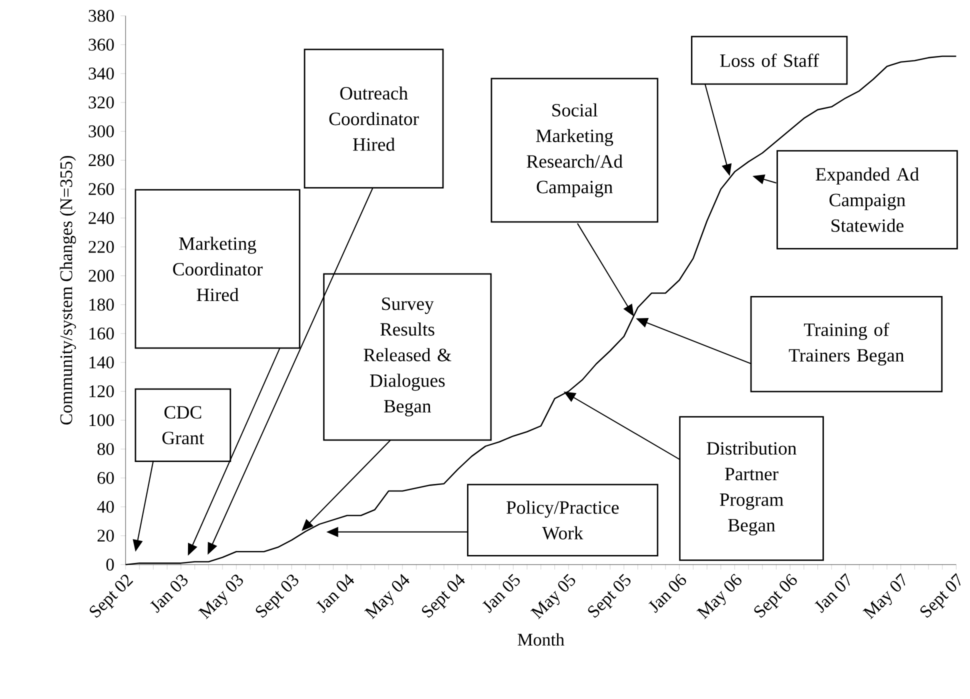  What do you see at coordinates (719, 597) in the screenshot?
I see `x-tick-label: May 06` at bounding box center [719, 597].